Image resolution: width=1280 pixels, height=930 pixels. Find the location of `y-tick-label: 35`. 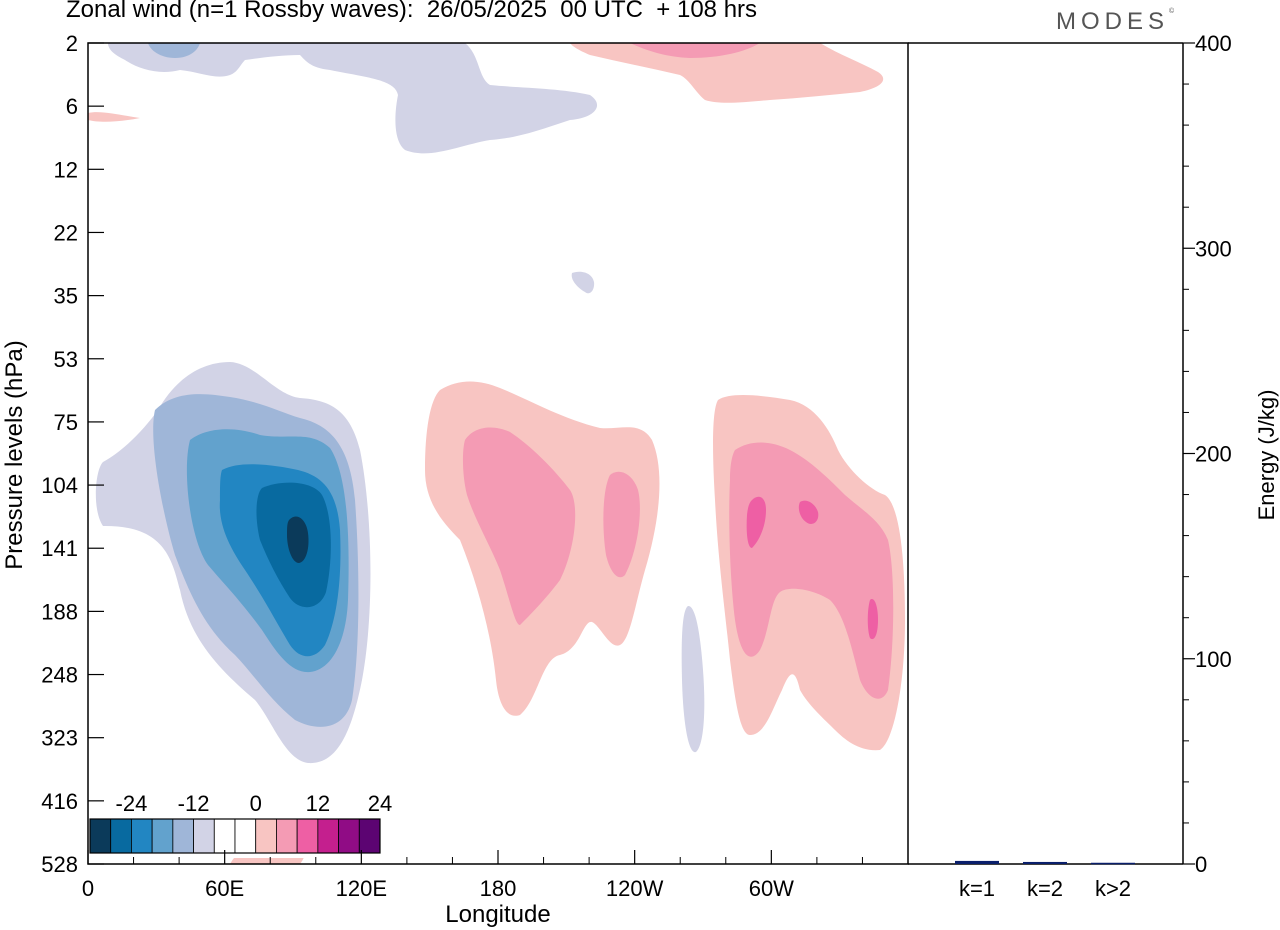

y-tick-label: 35 is located at coordinates (66, 296).